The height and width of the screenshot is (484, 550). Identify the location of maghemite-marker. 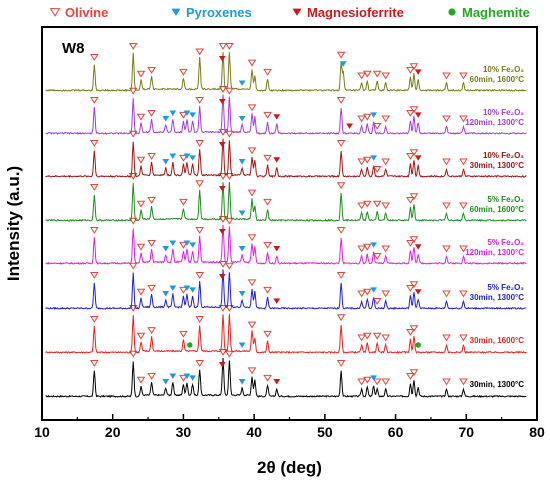
(418, 345).